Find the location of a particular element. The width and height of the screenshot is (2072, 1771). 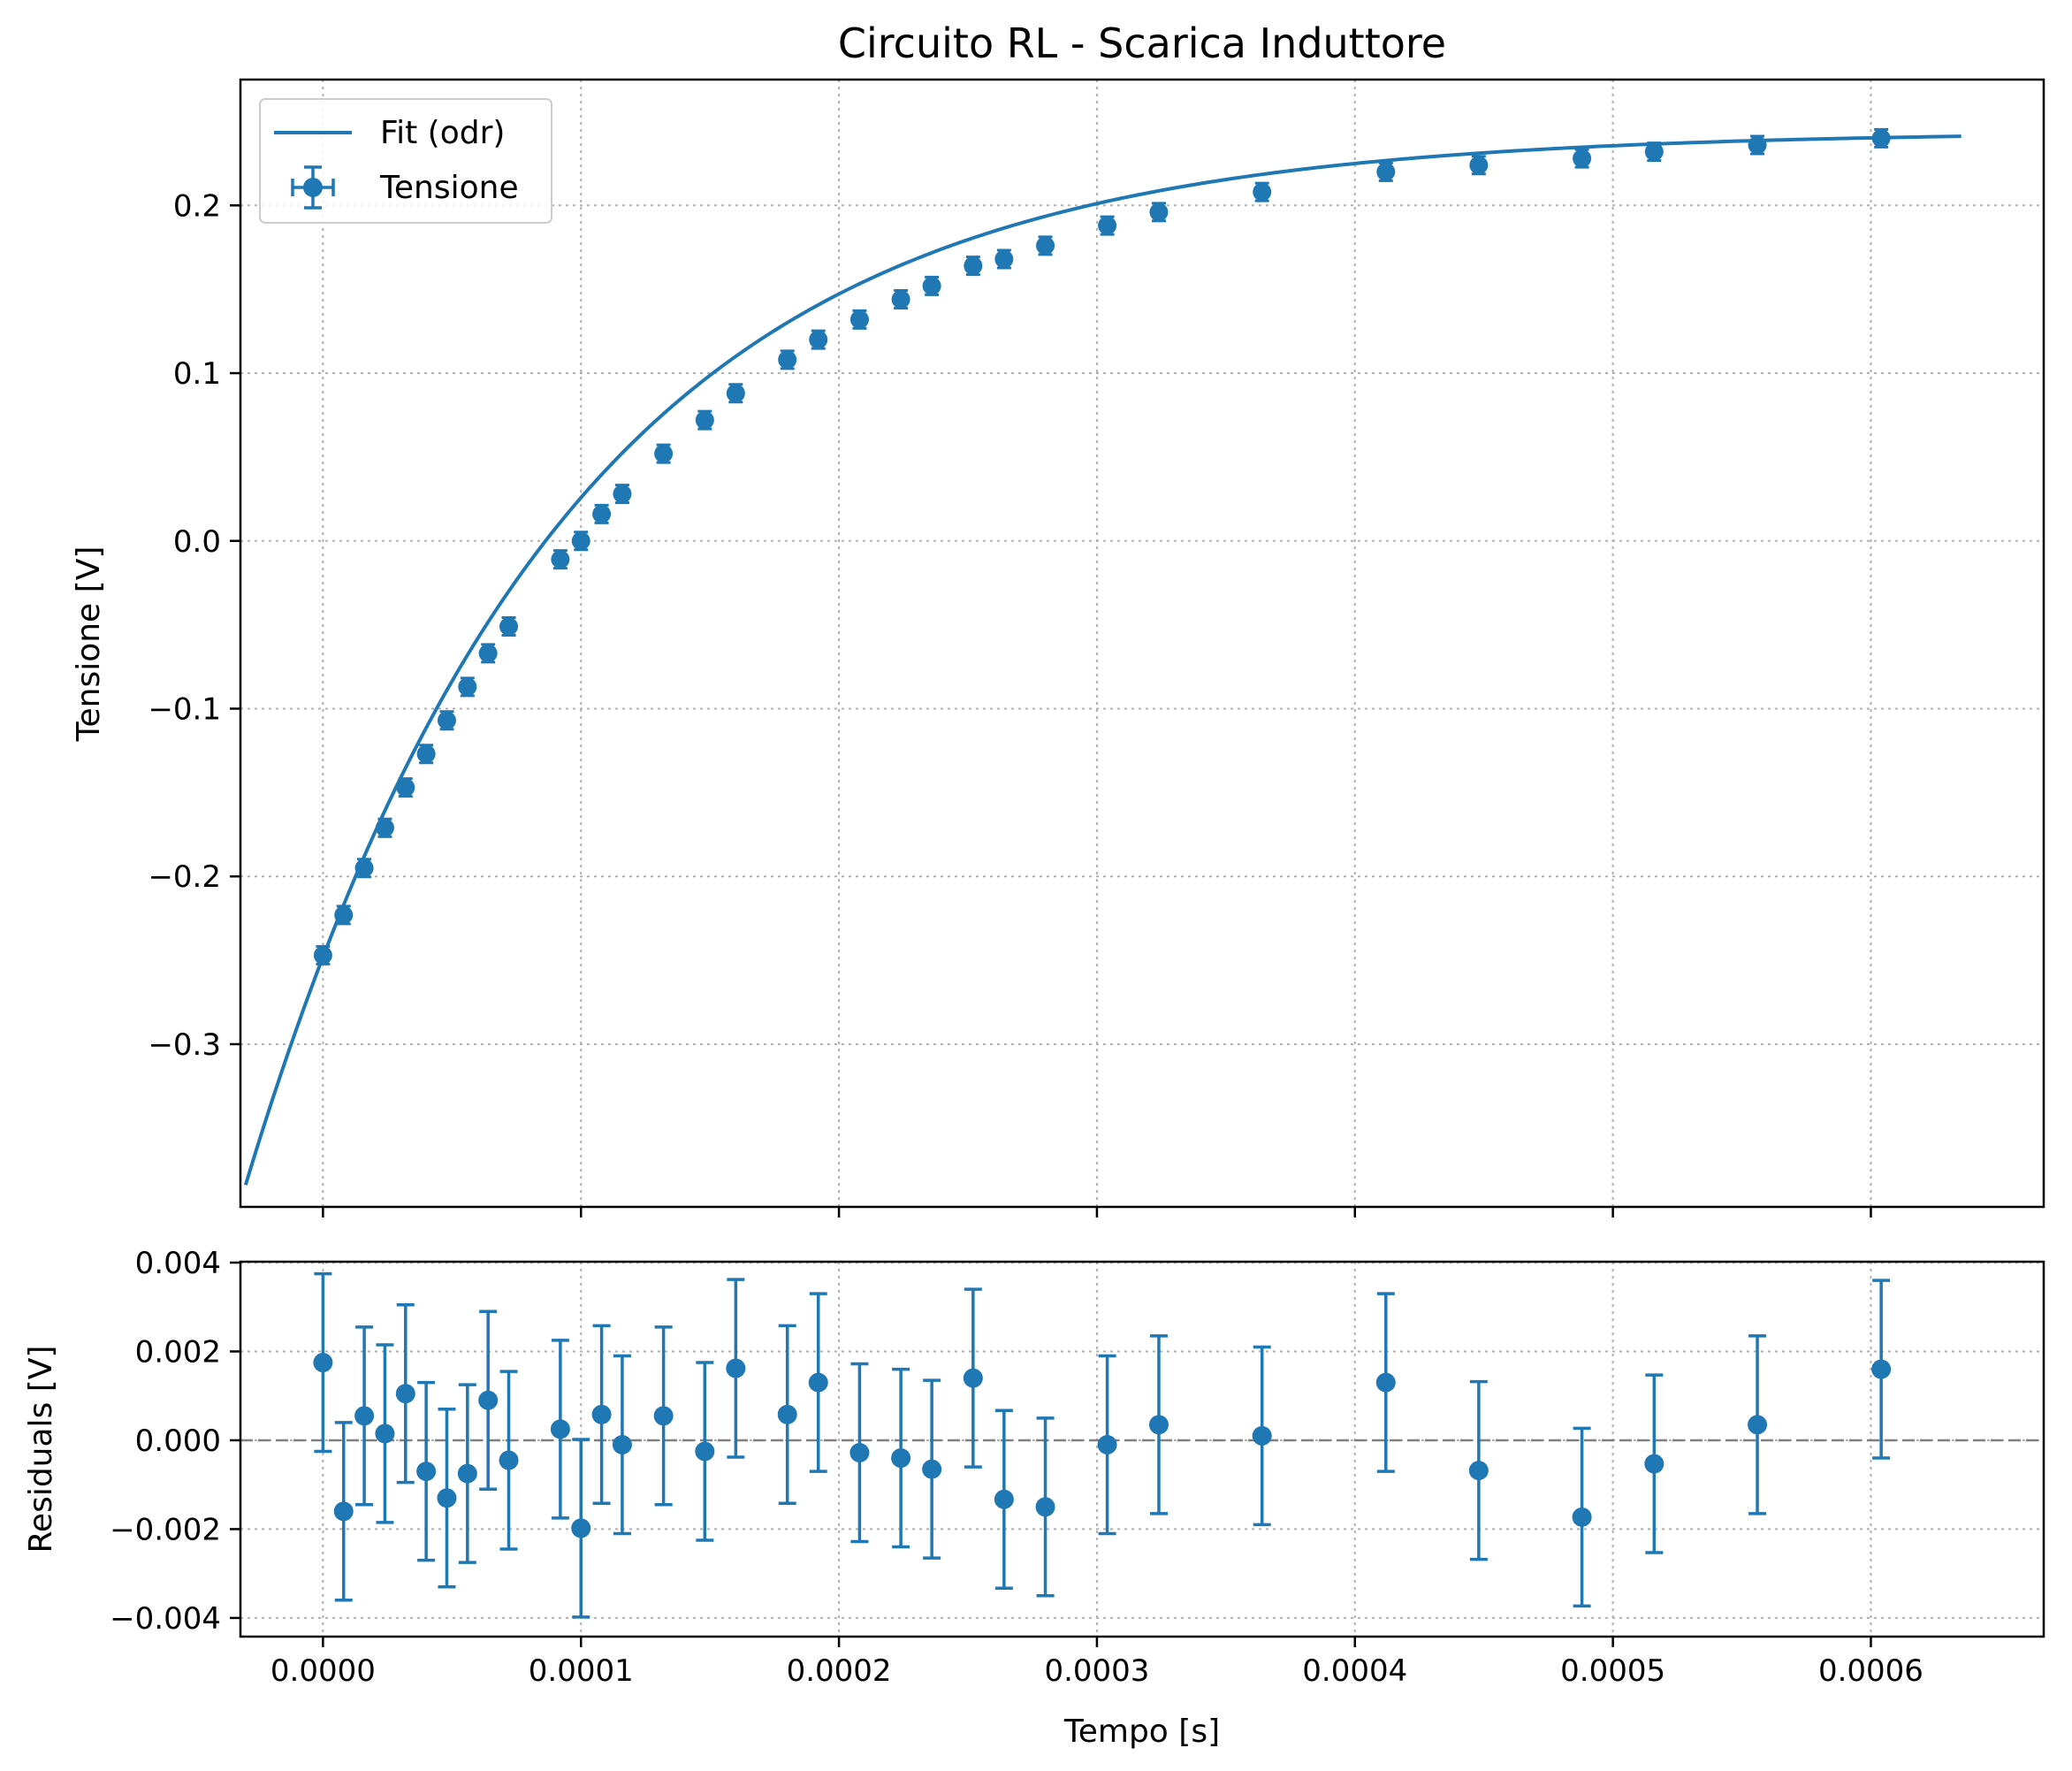

residuals-y-ticks: 0.004 0.002 0.000 −0.002 −0.004 is located at coordinates (175, 1441).